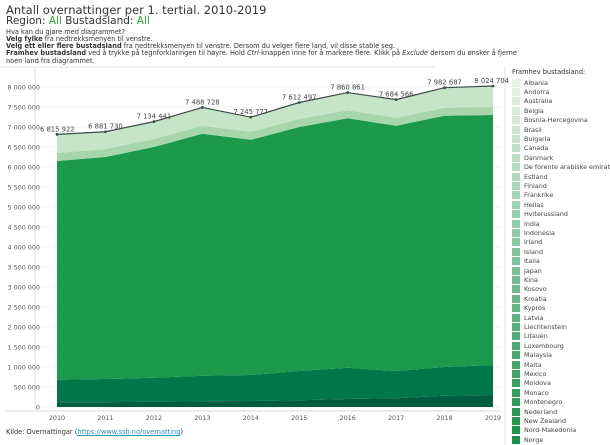 Image resolution: width=610 pixels, height=445 pixels. I want to click on help-heading: Hva kan du gjøre med diagrammet?, so click(65, 32).